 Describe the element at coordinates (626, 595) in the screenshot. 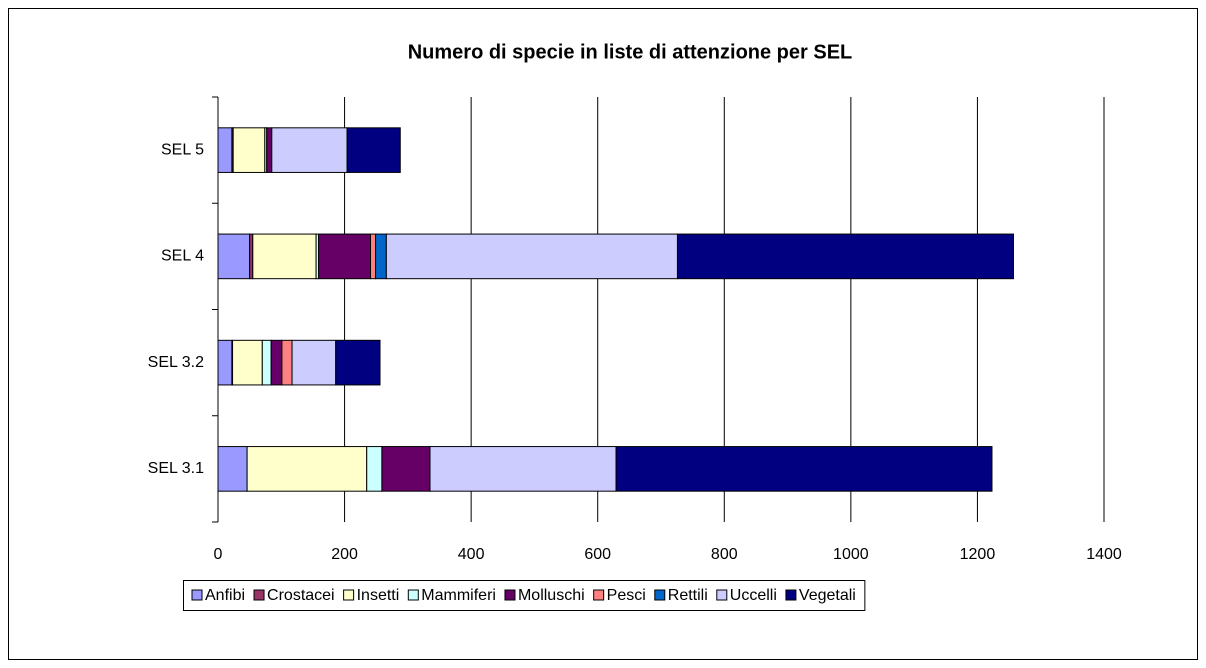

I see `legend-label: Pesci` at that location.